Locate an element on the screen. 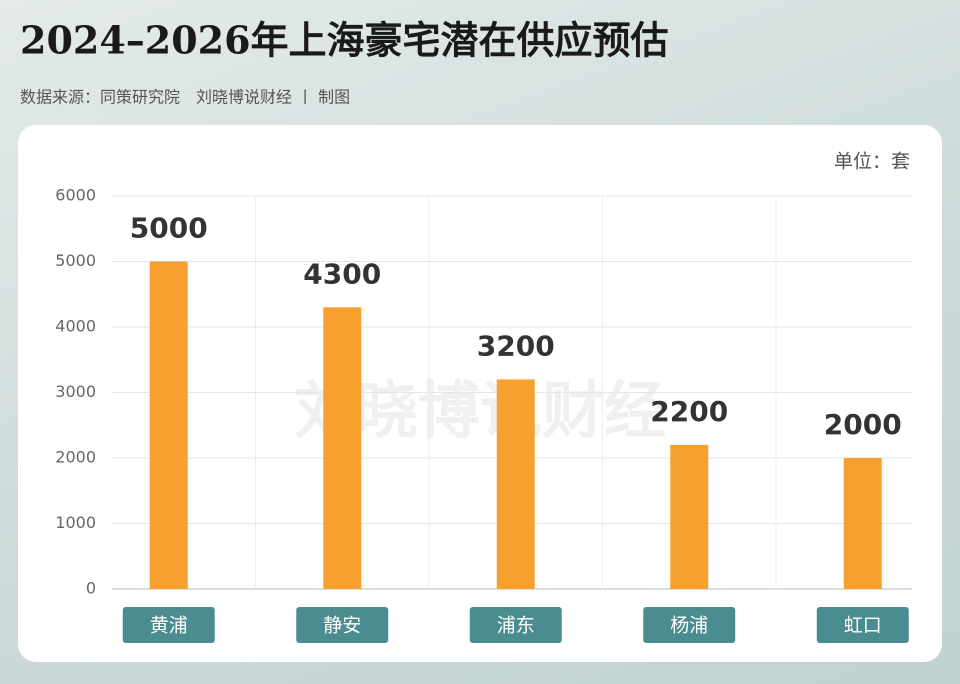 The width and height of the screenshot is (960, 684). y-tick-label: 0 is located at coordinates (91, 588).